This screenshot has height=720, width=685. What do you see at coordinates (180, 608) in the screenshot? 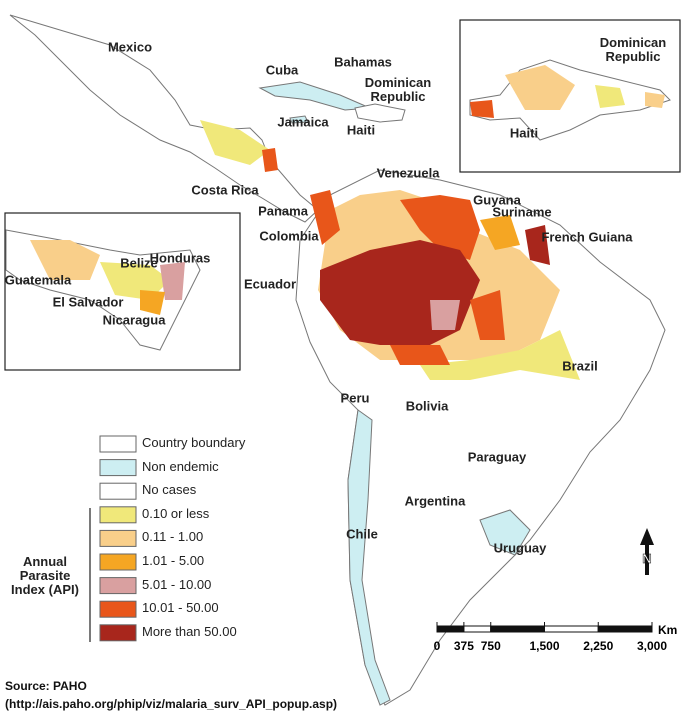
I see `legend-label: 10.01 - 50.00` at bounding box center [180, 608].